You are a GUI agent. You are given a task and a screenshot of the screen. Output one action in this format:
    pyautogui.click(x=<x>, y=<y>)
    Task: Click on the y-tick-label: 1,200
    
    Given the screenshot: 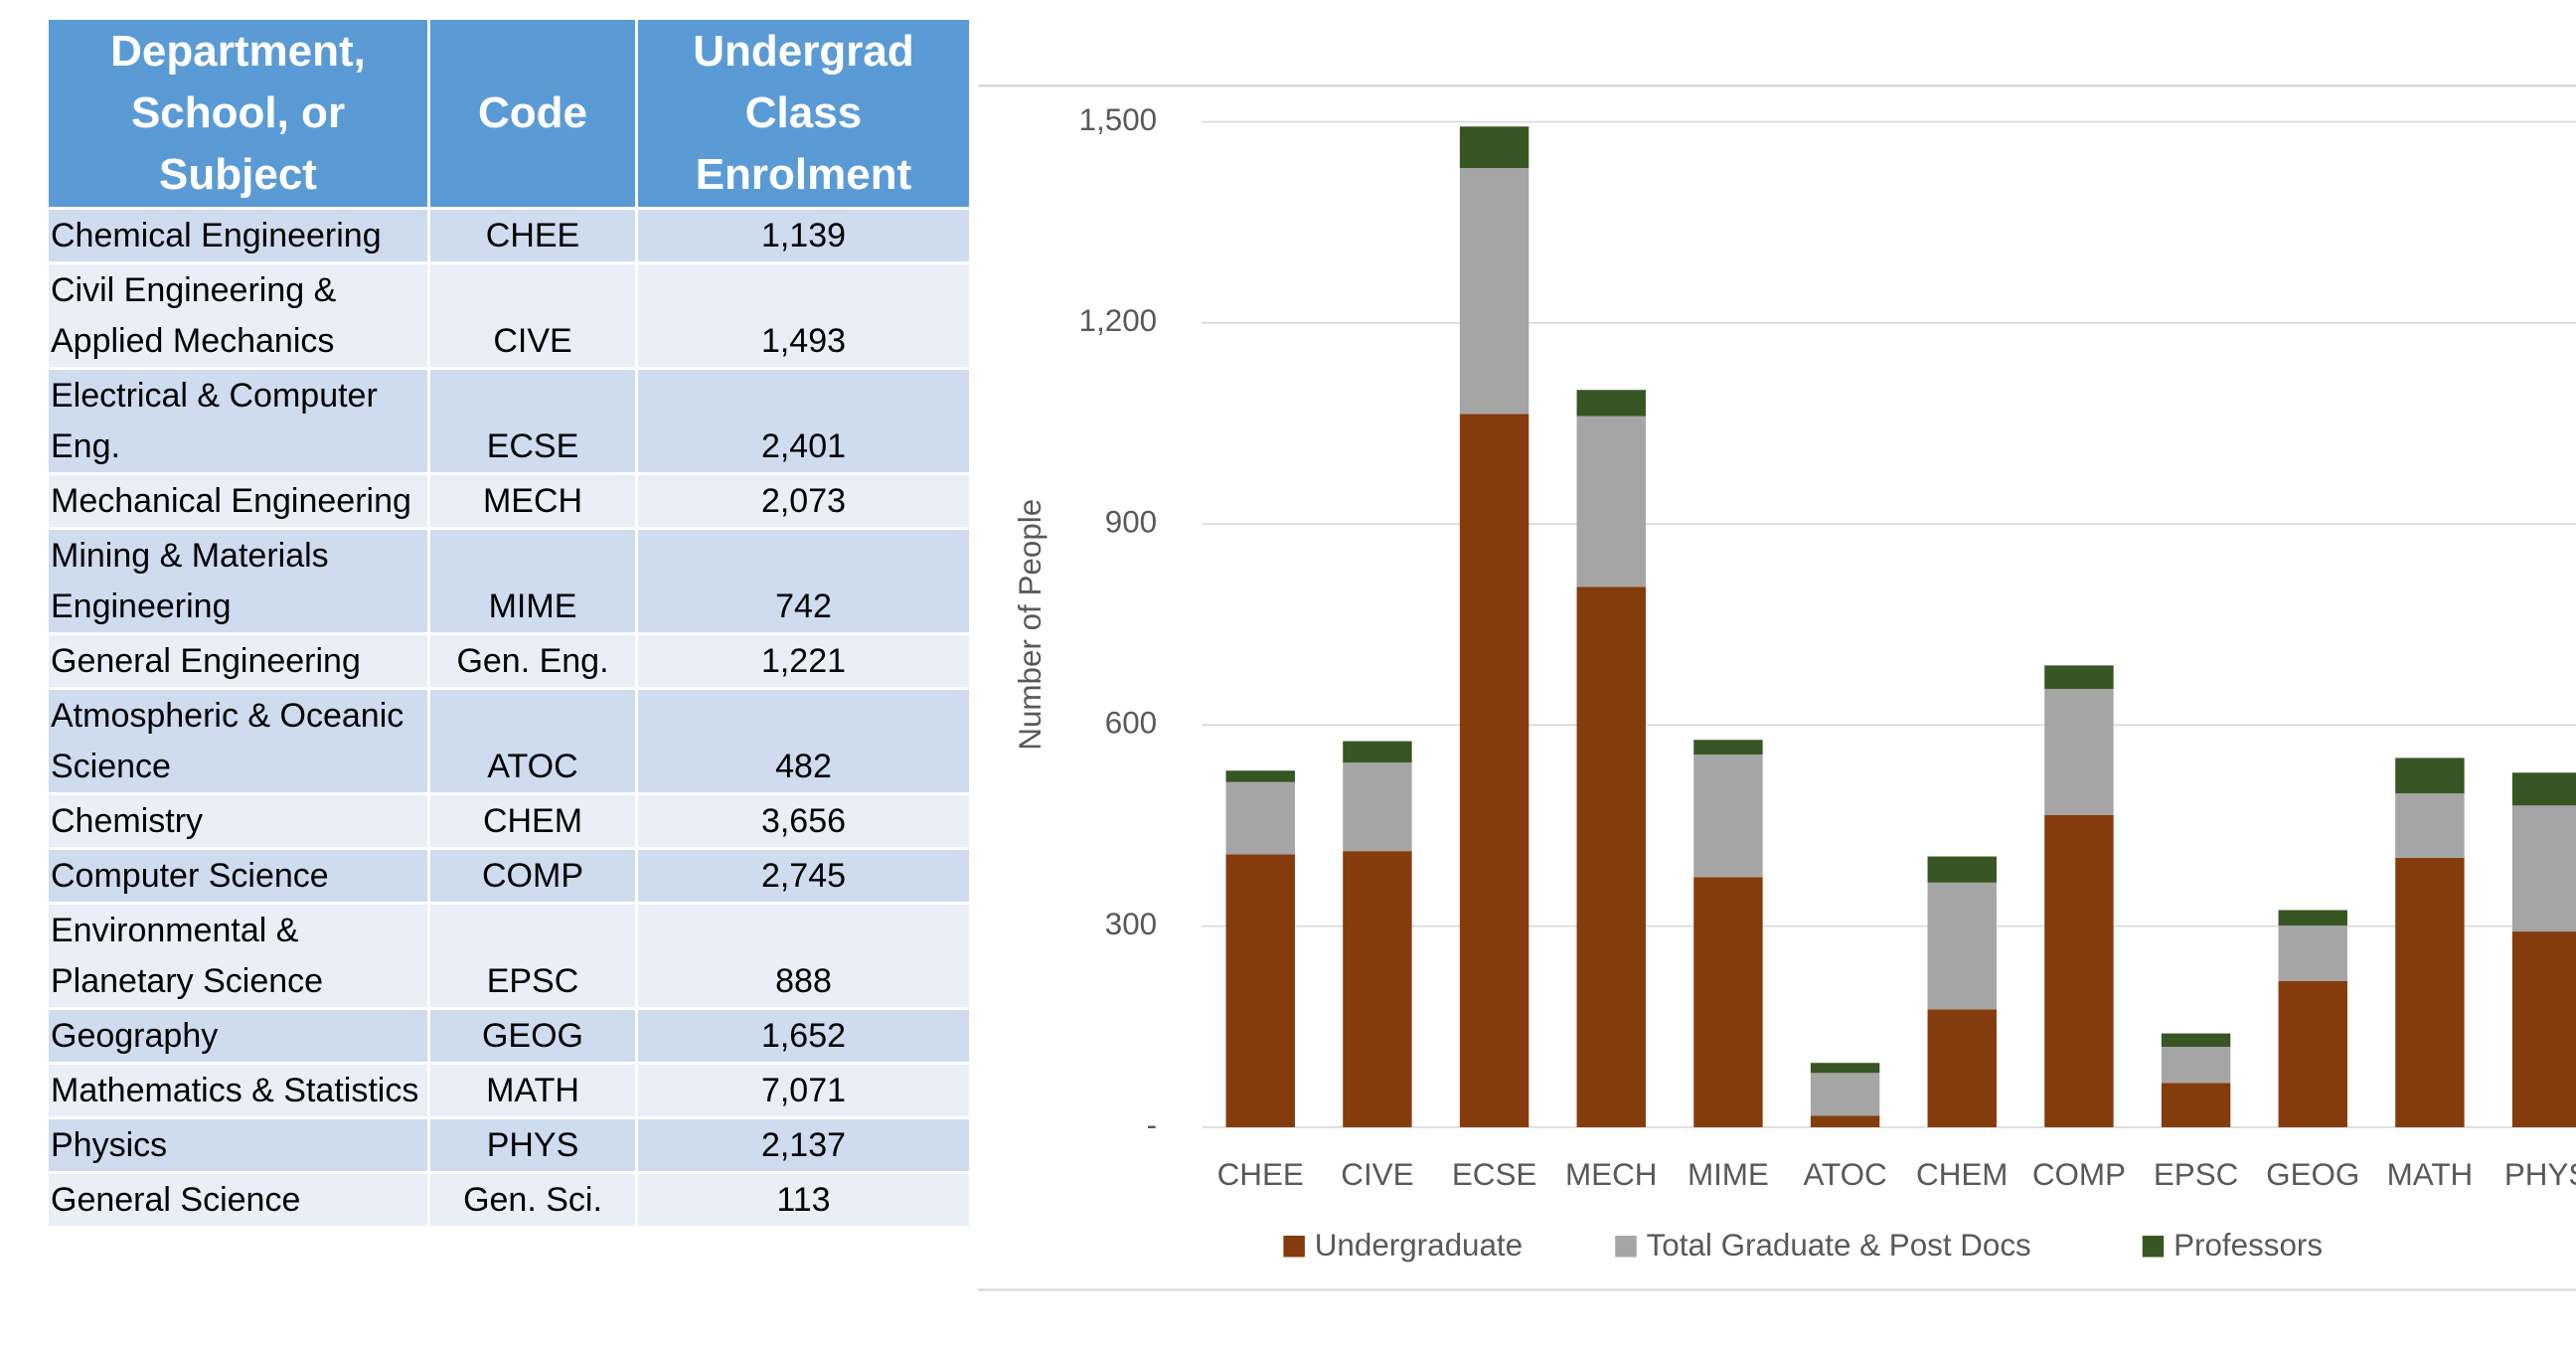 What is the action you would take?
    pyautogui.click(x=1118, y=320)
    